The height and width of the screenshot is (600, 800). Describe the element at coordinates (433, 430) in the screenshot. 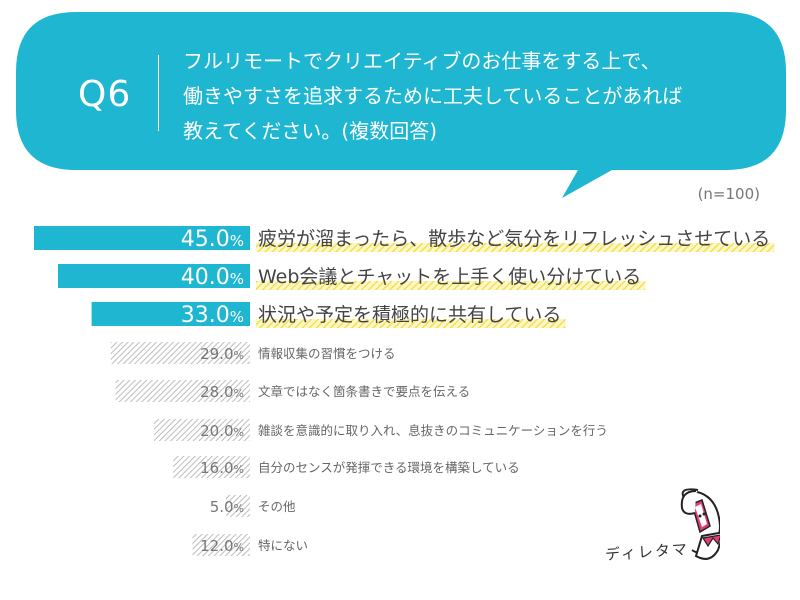

I see `category-label-6: 雑談を意識的に取り入れ、息抜きのコミュニケーションを行う` at that location.